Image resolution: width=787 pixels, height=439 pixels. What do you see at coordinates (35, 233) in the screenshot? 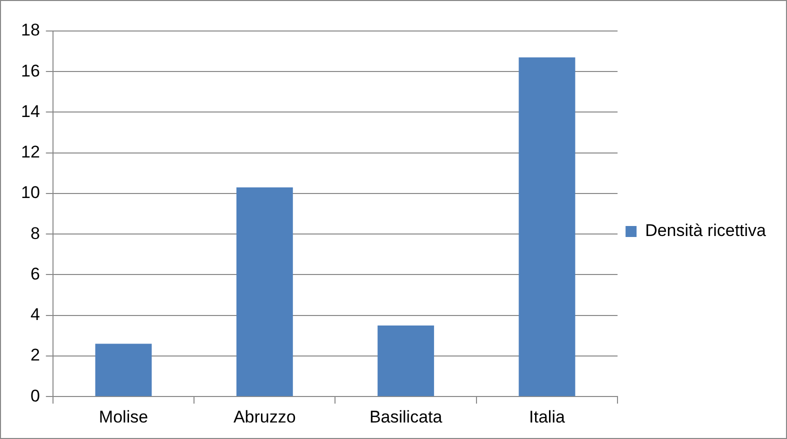
I see `y-tick-label: 8` at bounding box center [35, 233].